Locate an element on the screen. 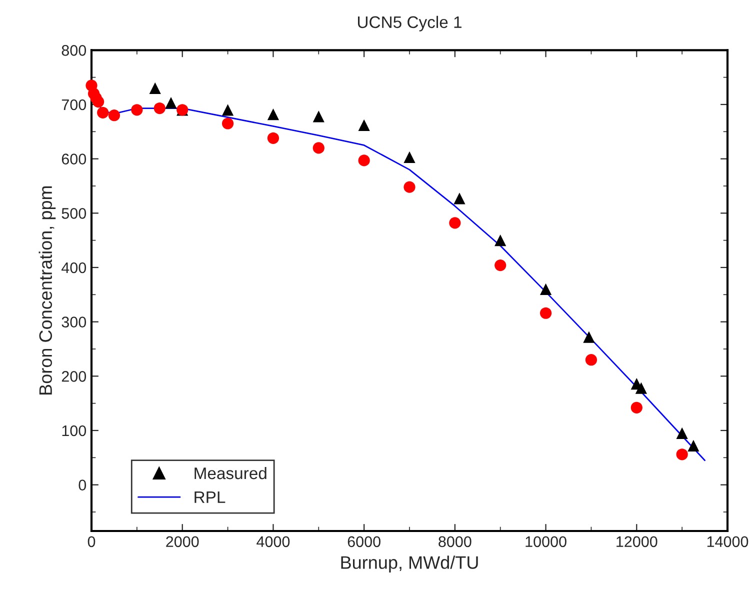 Image resolution: width=750 pixels, height=590 pixels. y-tick-label: 200 is located at coordinates (74, 376).